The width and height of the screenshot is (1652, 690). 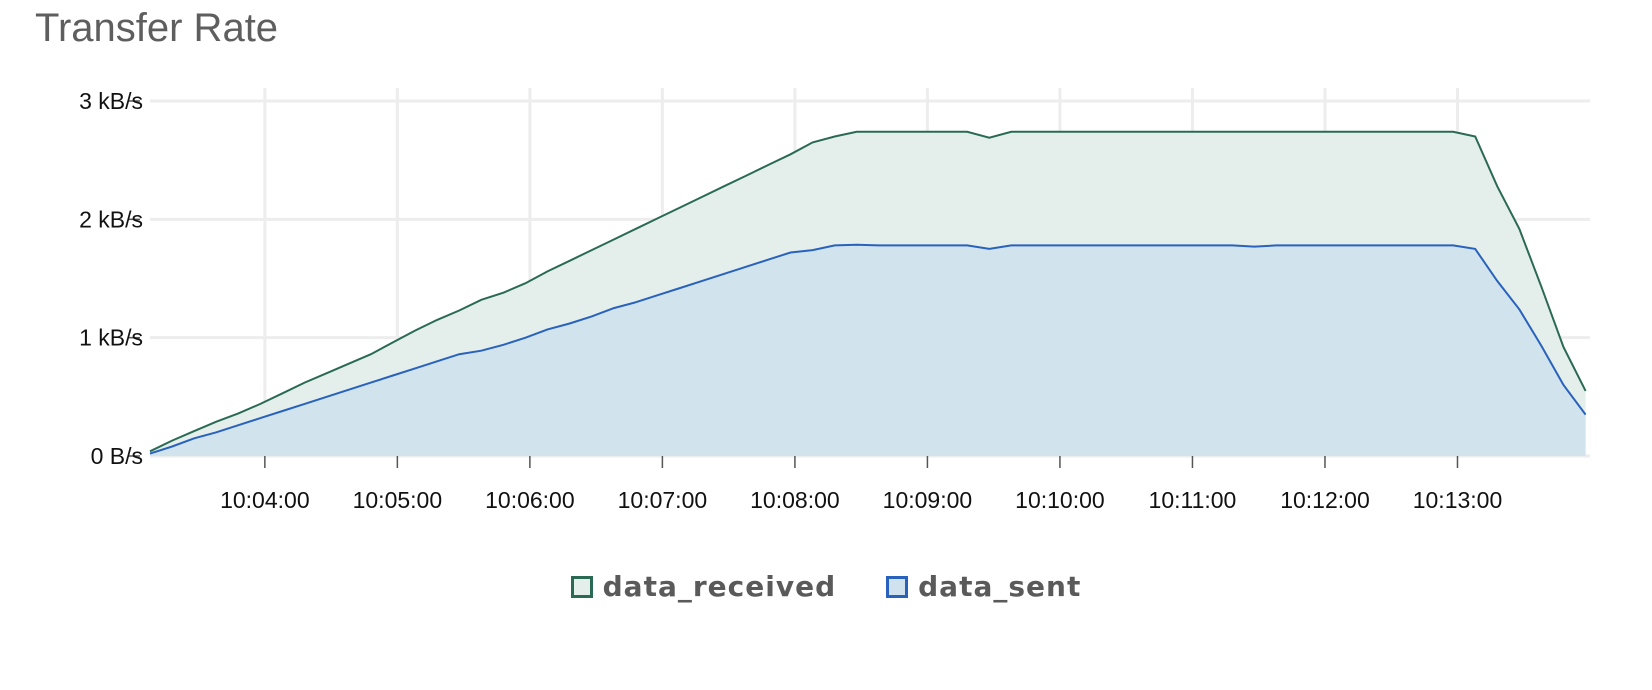 I want to click on x-tick-label: 10:06:00, so click(x=530, y=500).